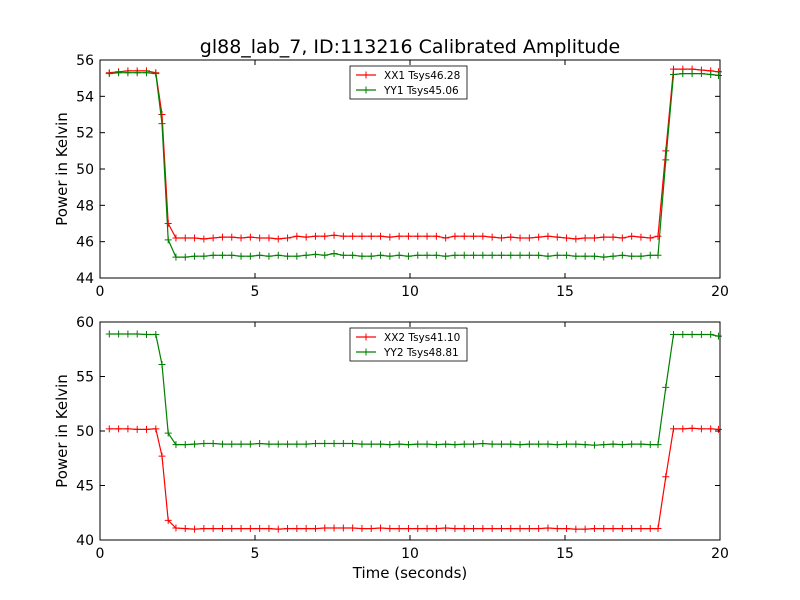  I want to click on y-tick-label: 48, so click(85, 206).